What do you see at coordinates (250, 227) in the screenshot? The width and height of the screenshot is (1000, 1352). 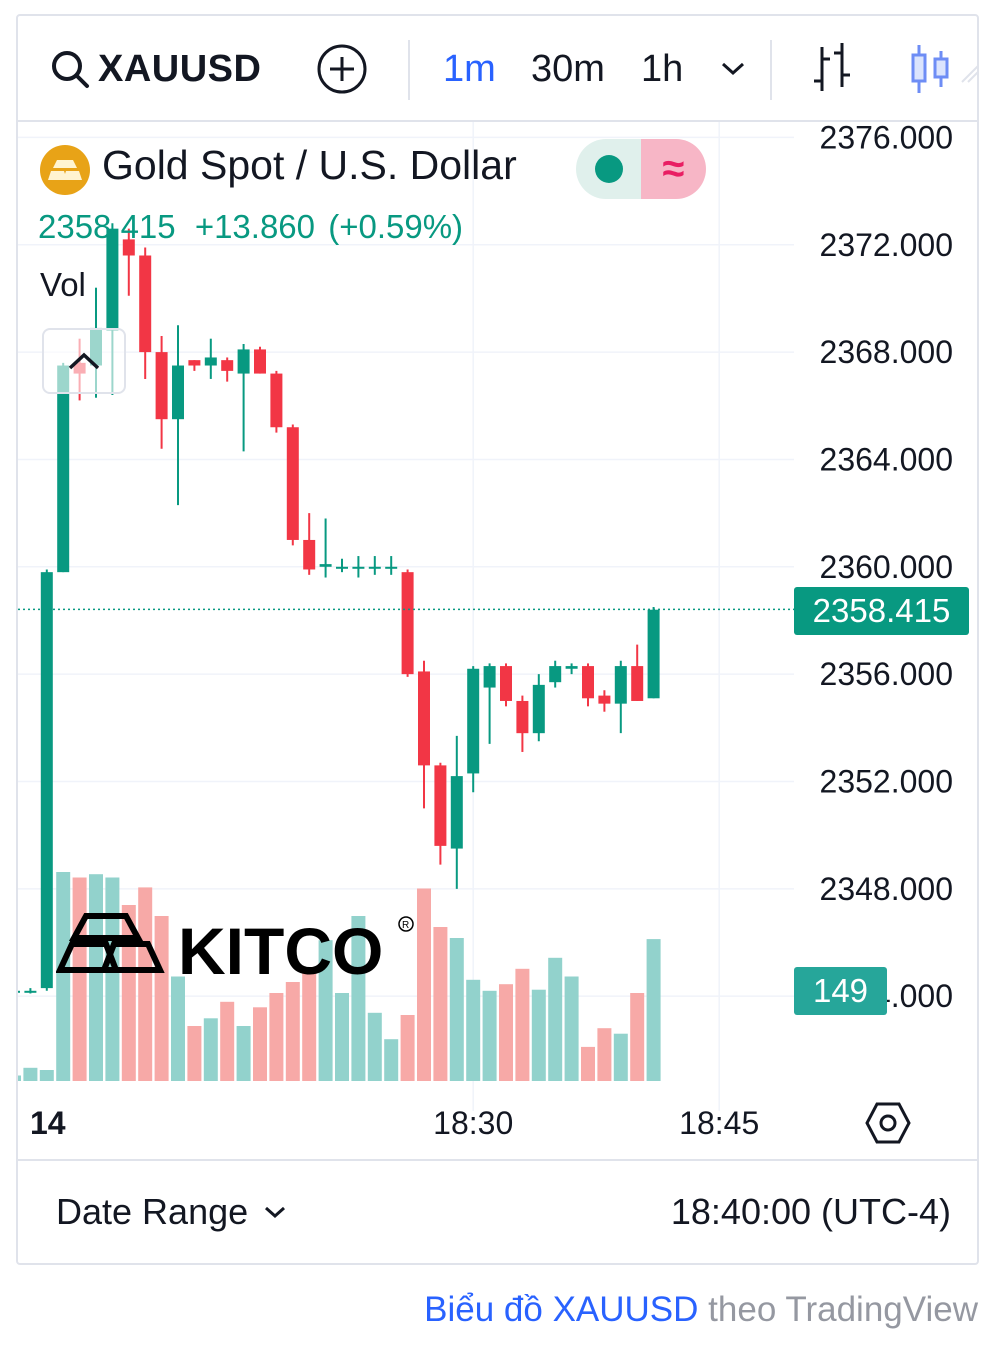 I see `legend-quote: 2358.415 +13.860 (+0.59%)` at bounding box center [250, 227].